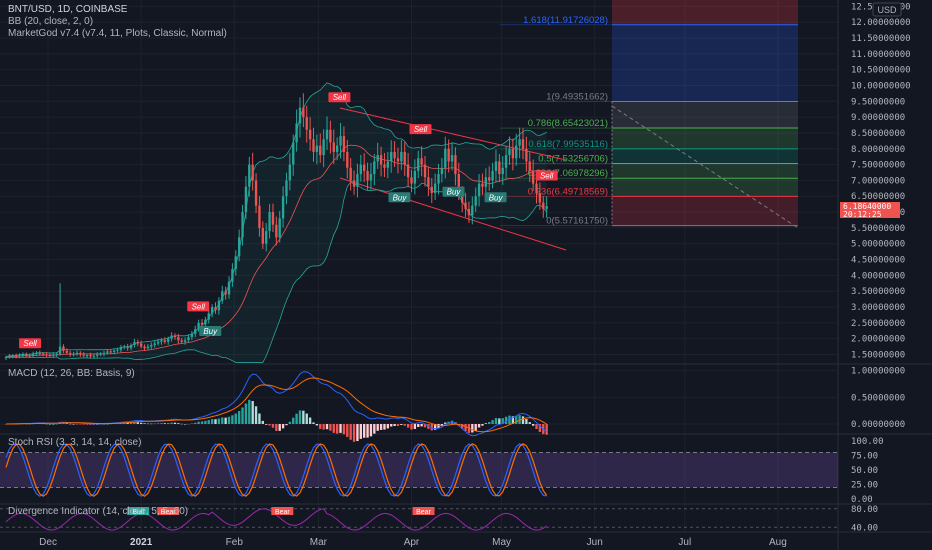  I want to click on currency-badge: USD, so click(887, 9).